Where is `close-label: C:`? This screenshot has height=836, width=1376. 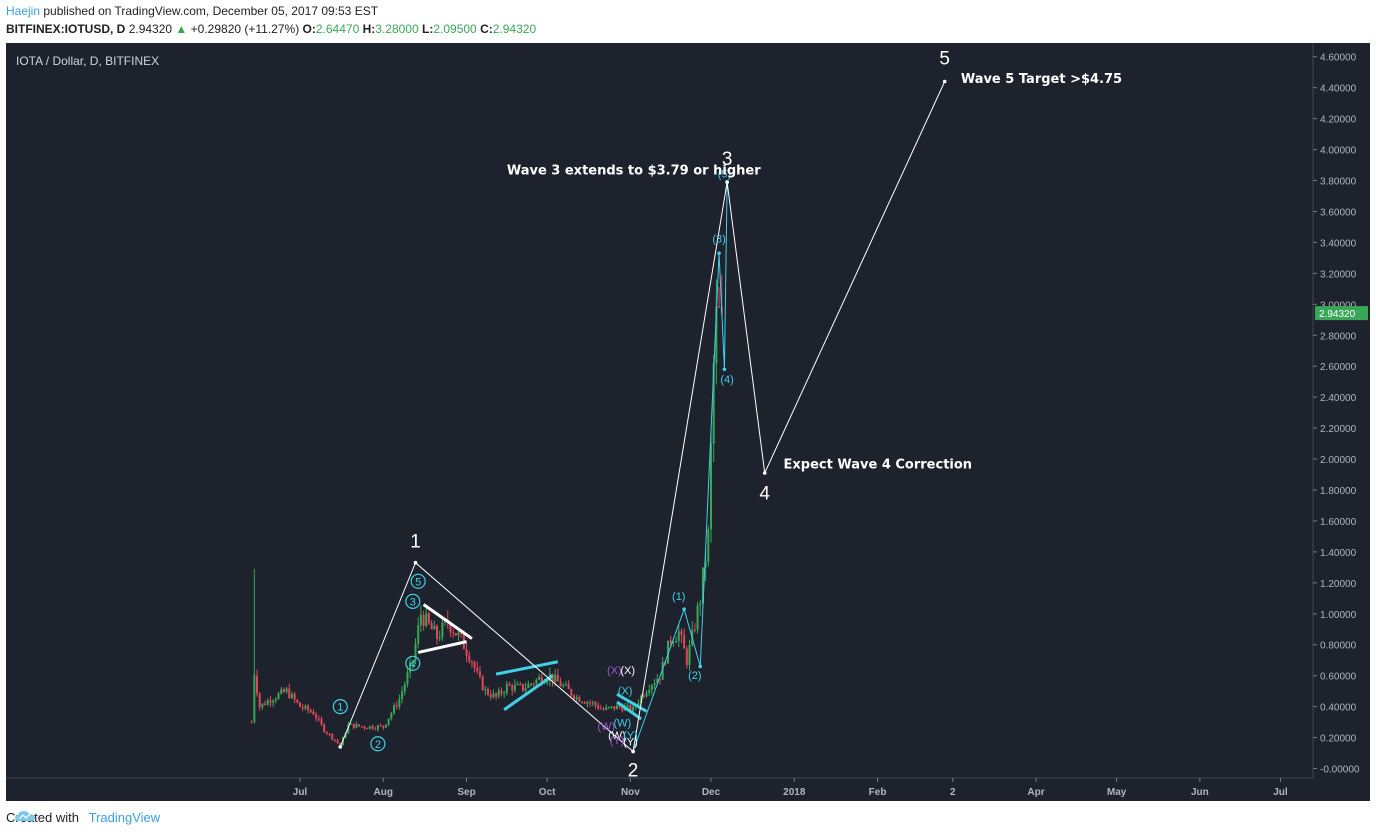
close-label: C: is located at coordinates (486, 29).